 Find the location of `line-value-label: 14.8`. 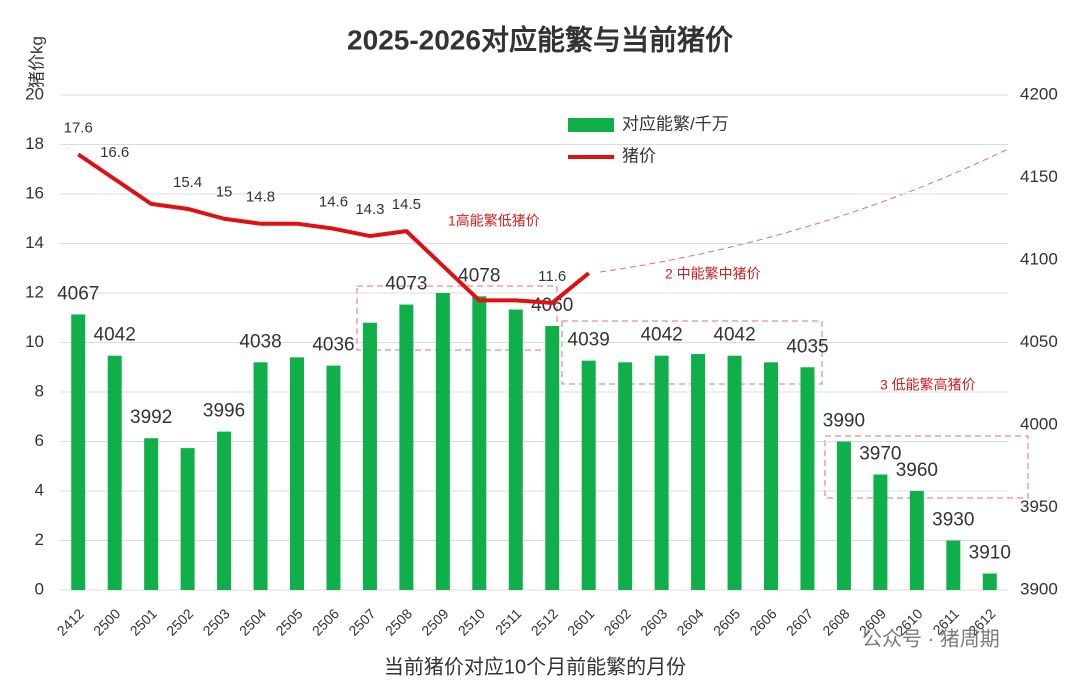

line-value-label: 14.8 is located at coordinates (260, 197).